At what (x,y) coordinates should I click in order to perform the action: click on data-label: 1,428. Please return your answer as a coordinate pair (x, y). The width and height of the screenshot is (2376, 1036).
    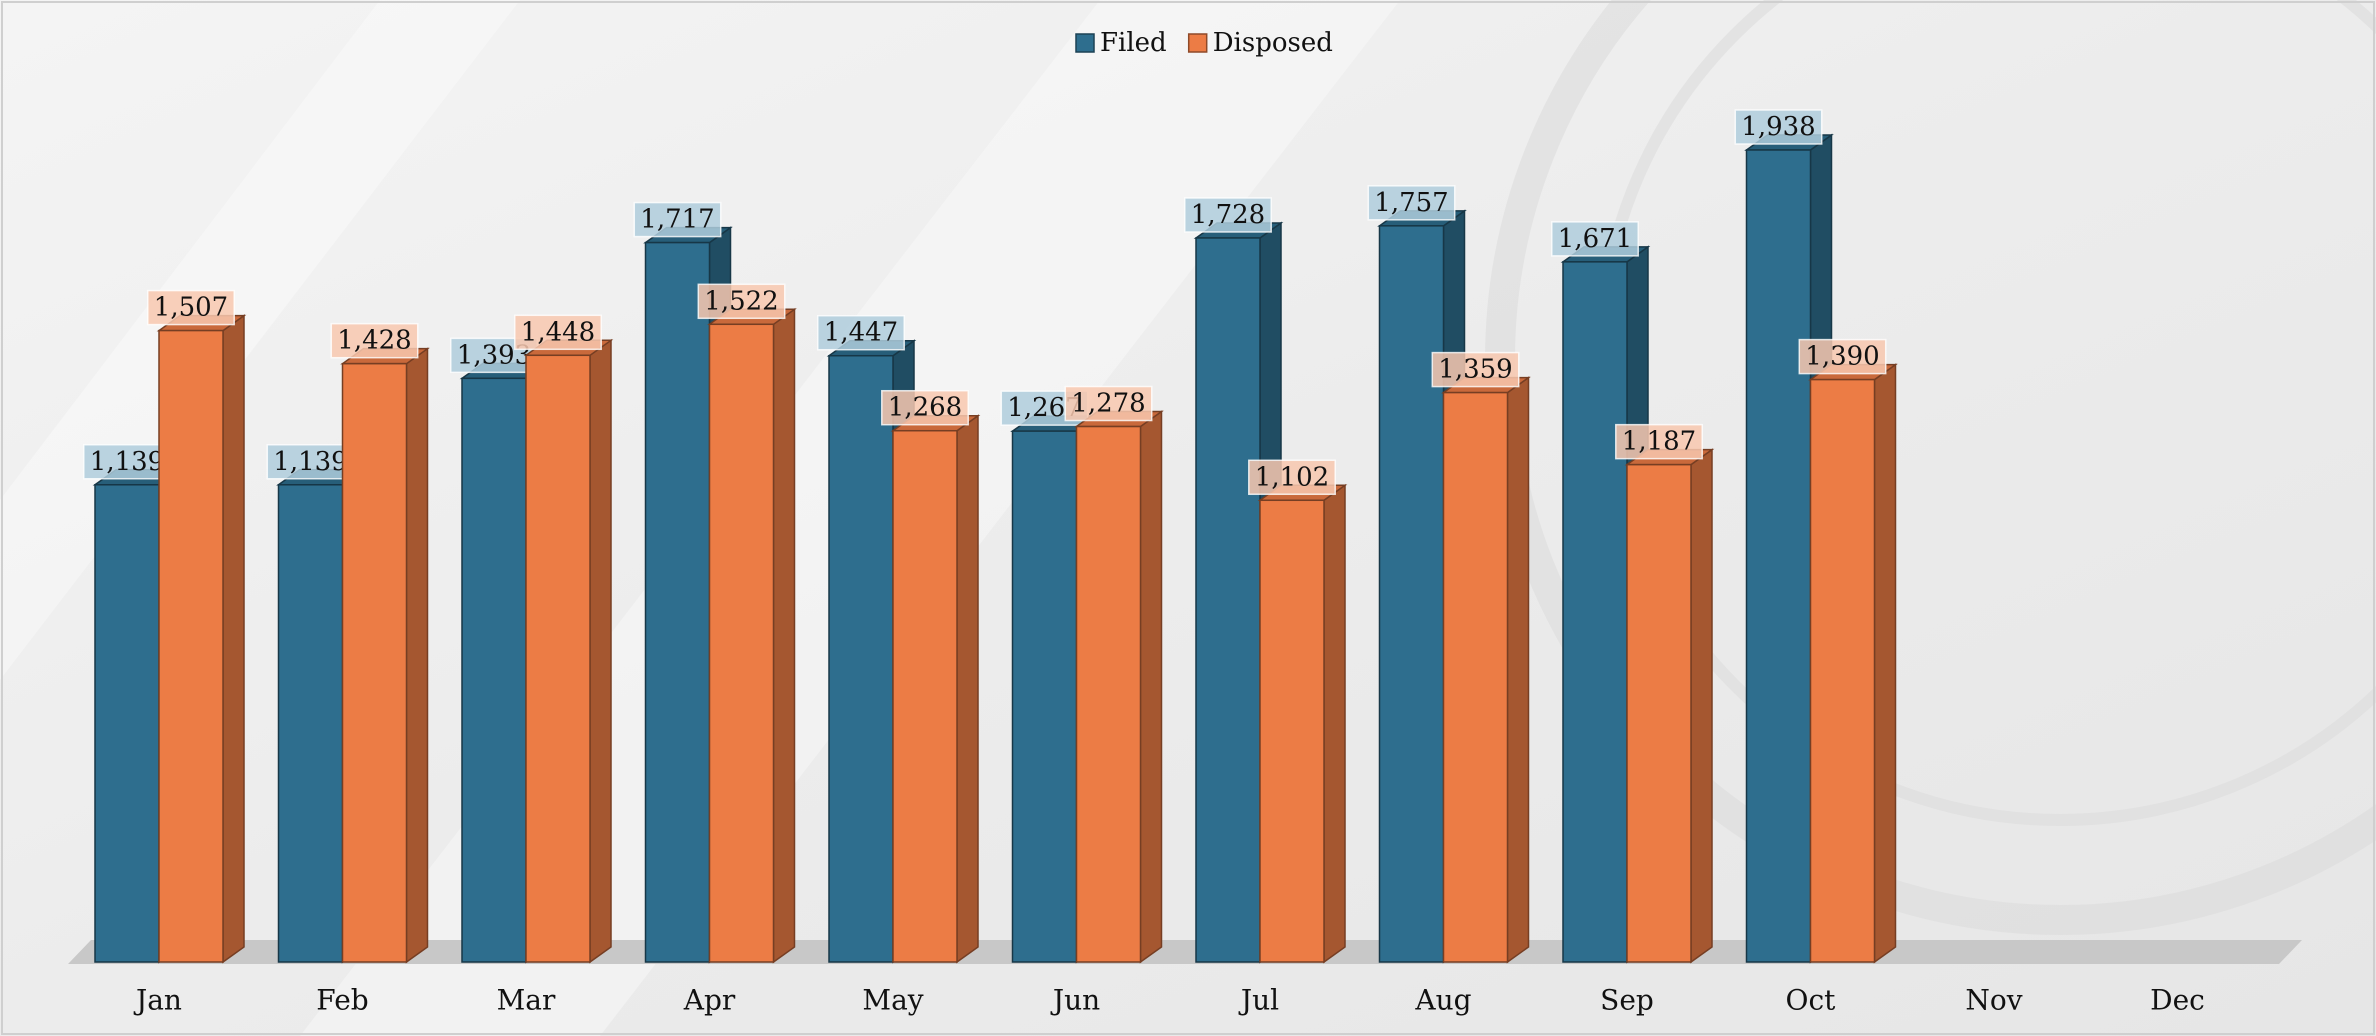
    Looking at the image, I should click on (374, 341).